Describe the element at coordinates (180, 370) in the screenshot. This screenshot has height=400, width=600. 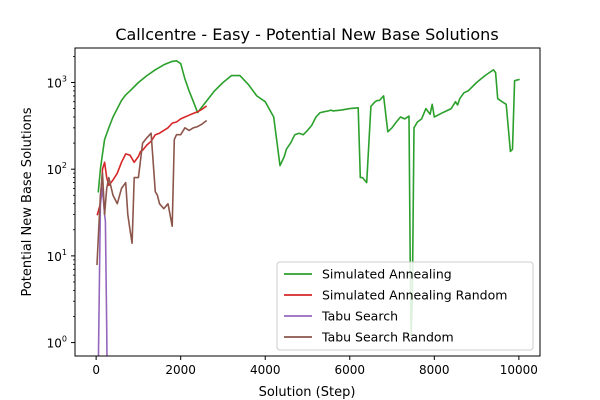
I see `x-tick-label: 2000` at that location.